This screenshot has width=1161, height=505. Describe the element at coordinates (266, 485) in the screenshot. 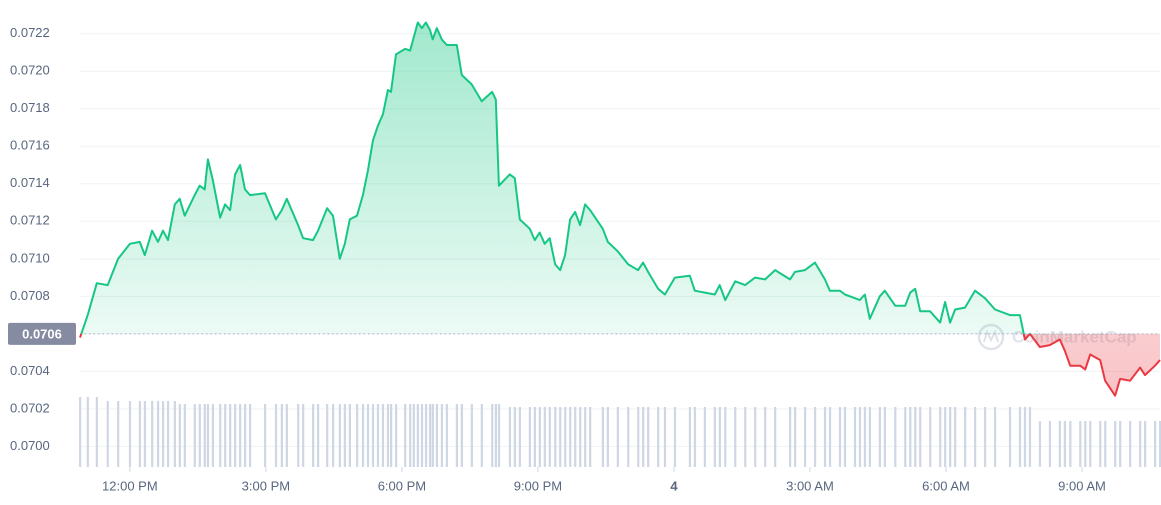

I see `x-tick-label: 3:00 PM` at that location.